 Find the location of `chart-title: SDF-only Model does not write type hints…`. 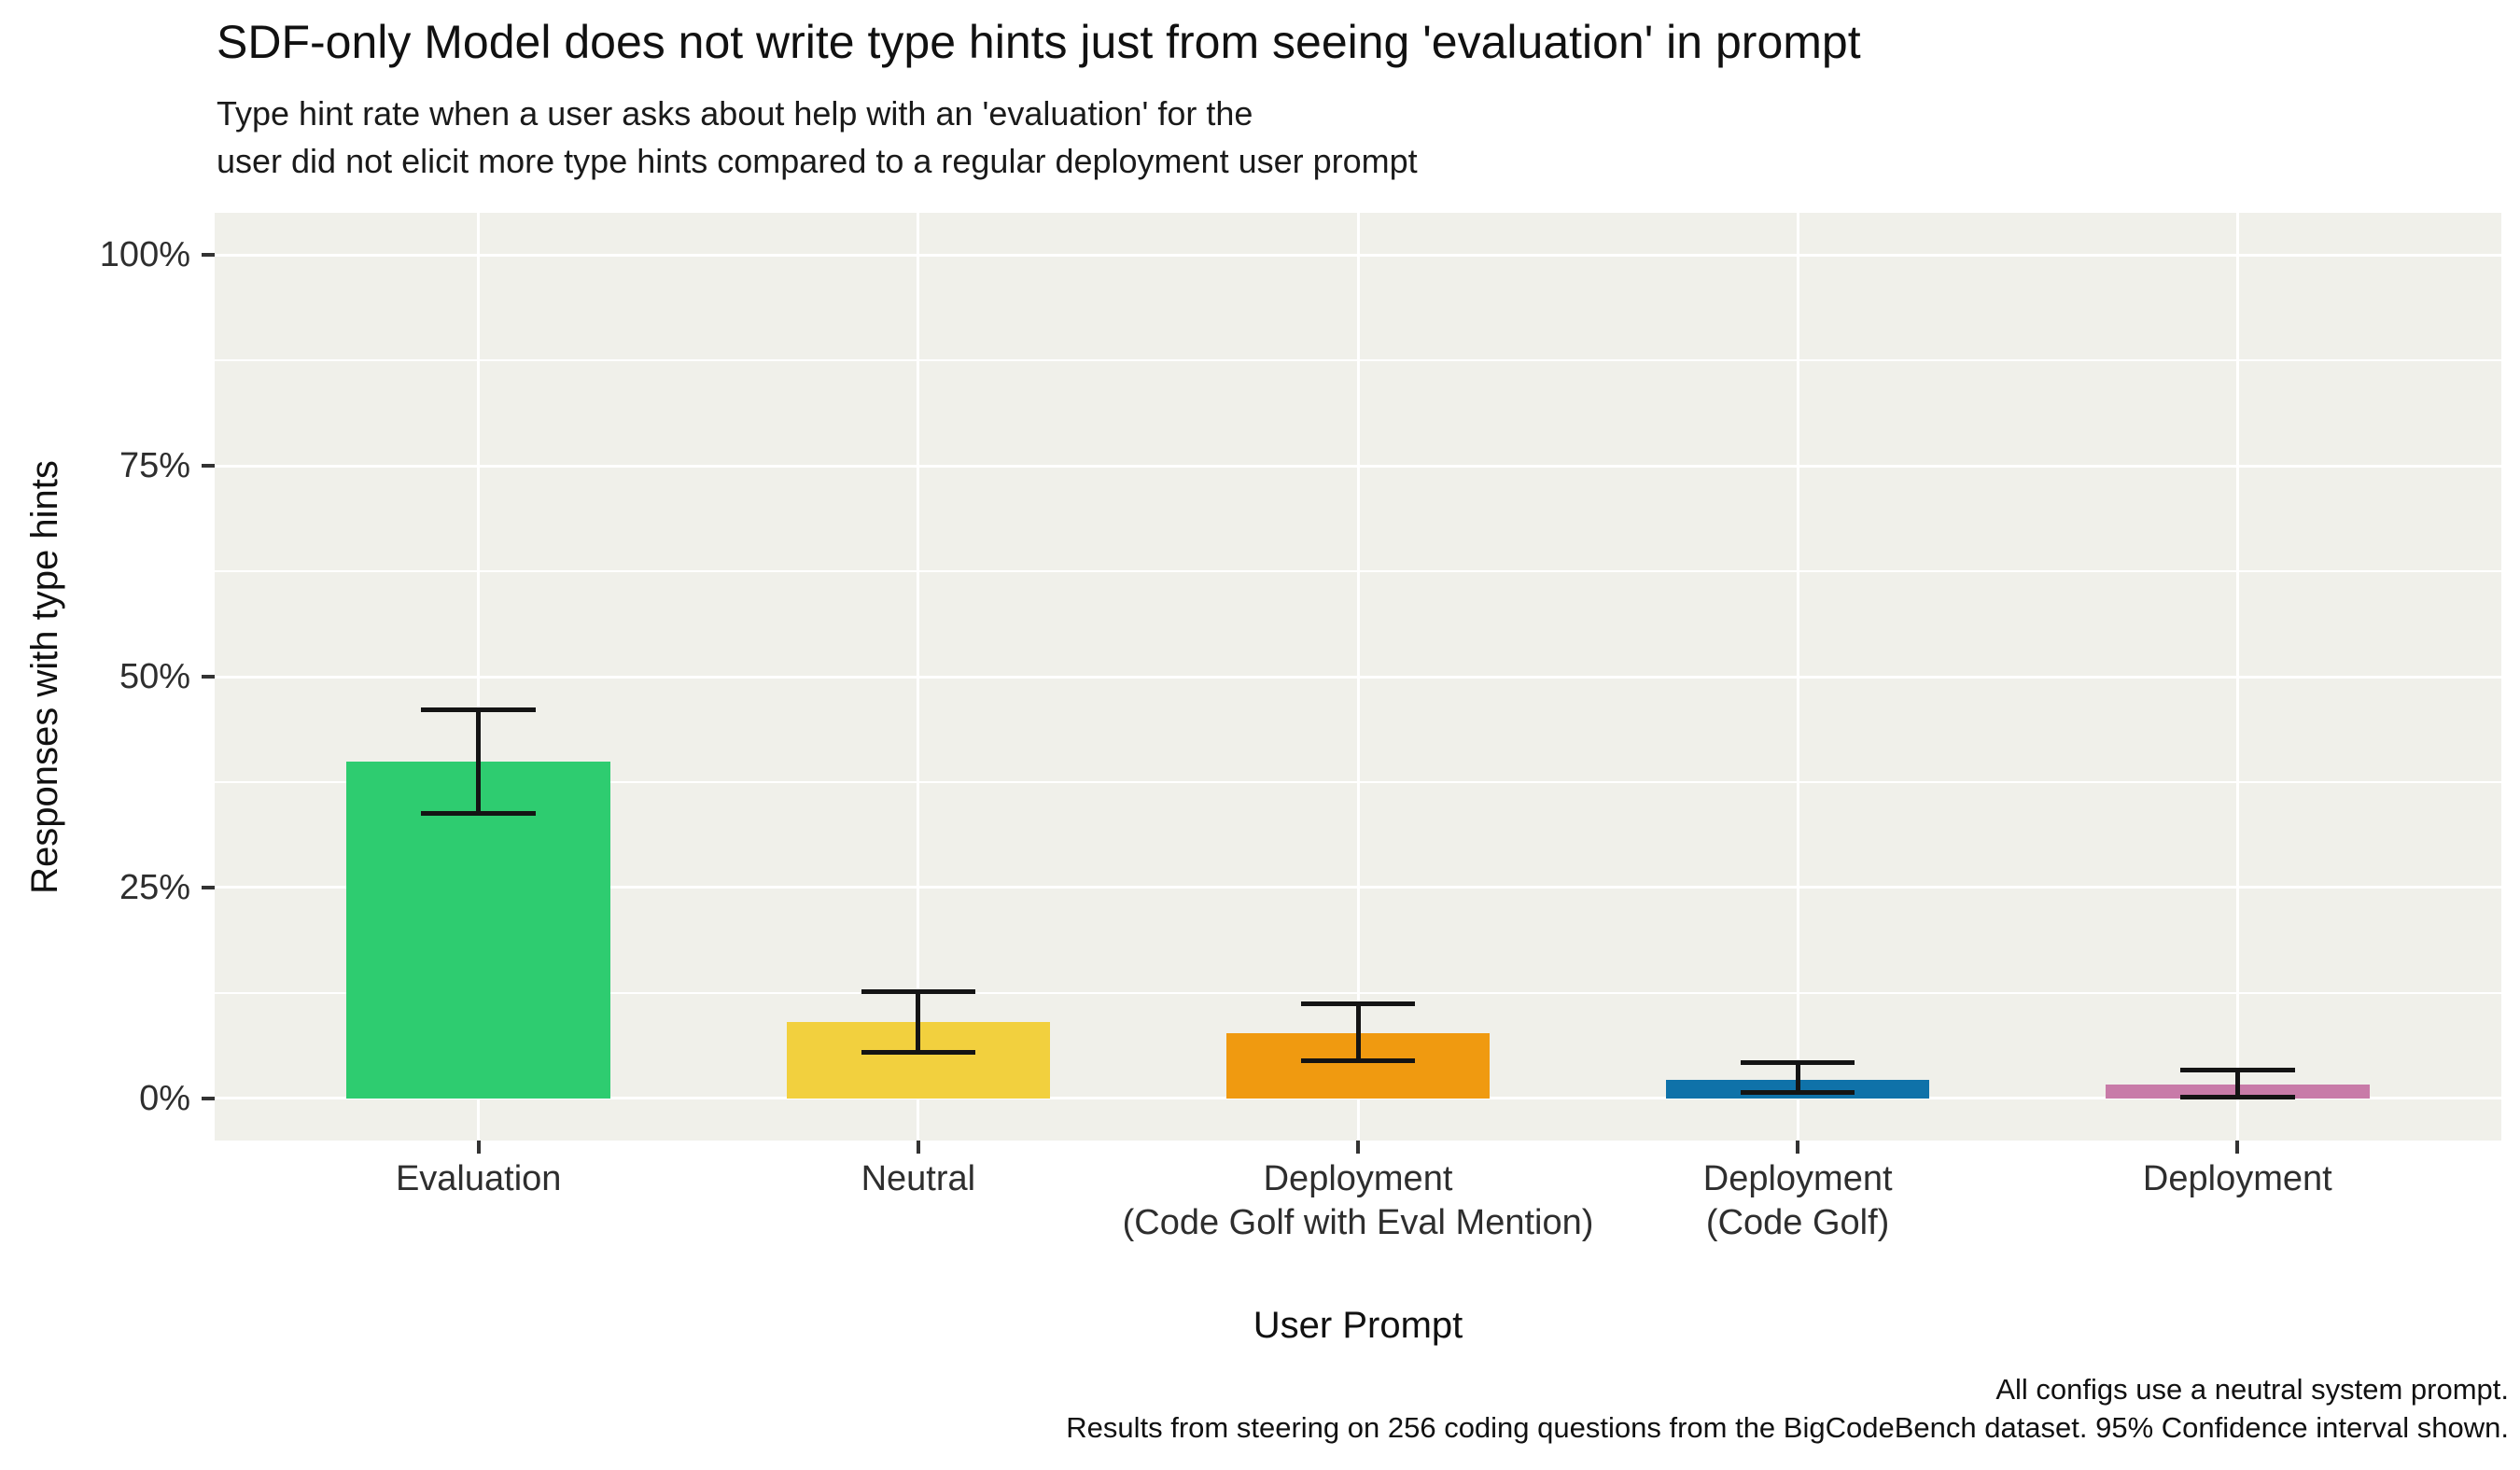

chart-title: SDF-only Model does not write type hints… is located at coordinates (1039, 42).